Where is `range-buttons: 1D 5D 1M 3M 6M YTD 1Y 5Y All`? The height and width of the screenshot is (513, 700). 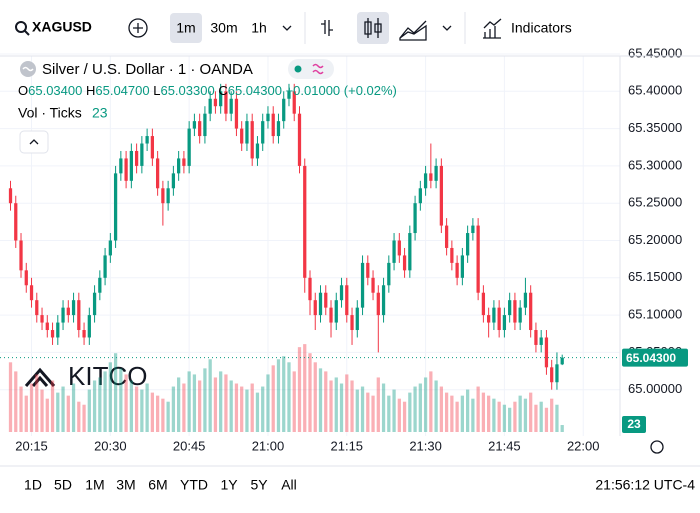
range-buttons: 1D 5D 1M 3M 6M YTD 1Y 5Y All is located at coordinates (160, 485).